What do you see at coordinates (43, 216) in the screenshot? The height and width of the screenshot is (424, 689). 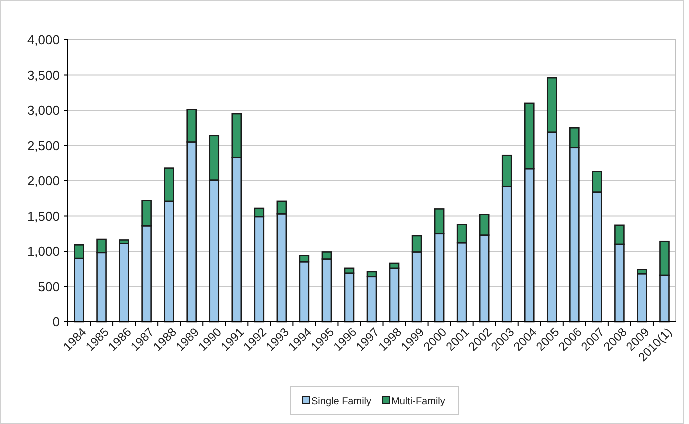 I see `y-tick-label: 1,500` at bounding box center [43, 216].